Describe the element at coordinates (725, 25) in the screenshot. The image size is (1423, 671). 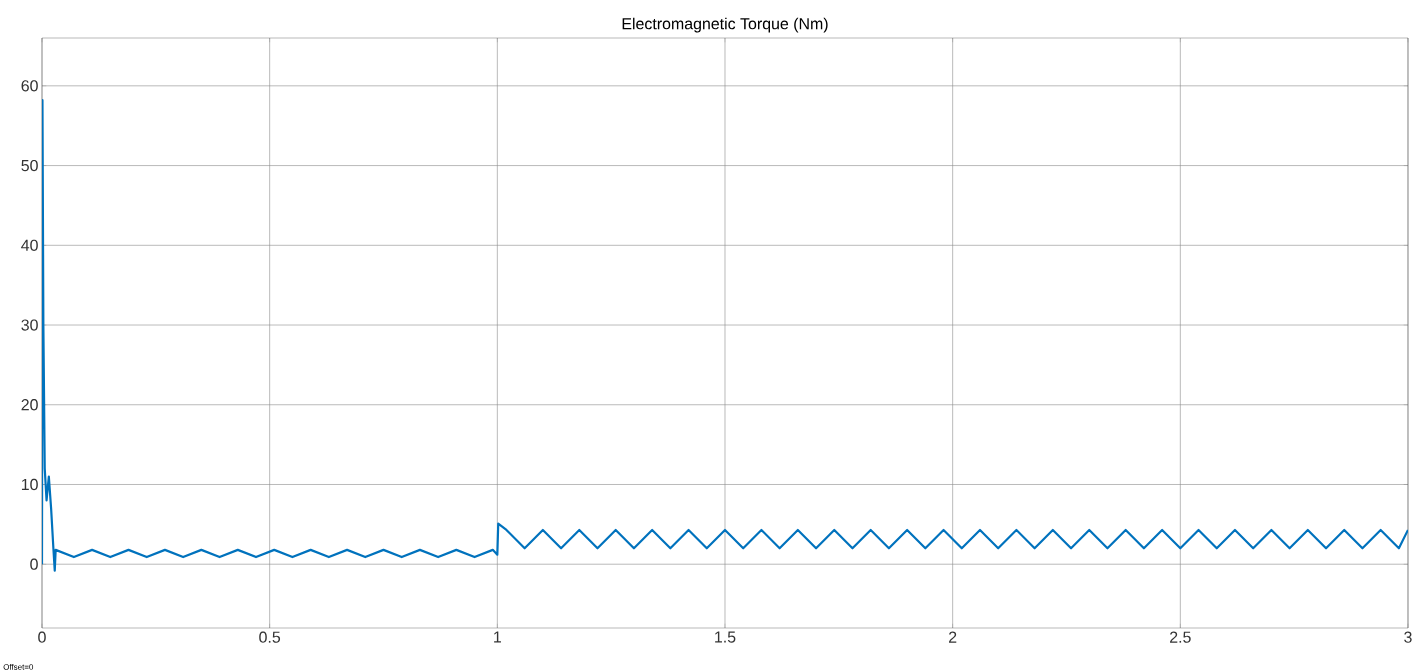
I see `chart-title: Electromagnetic Torque (Nm)` at that location.